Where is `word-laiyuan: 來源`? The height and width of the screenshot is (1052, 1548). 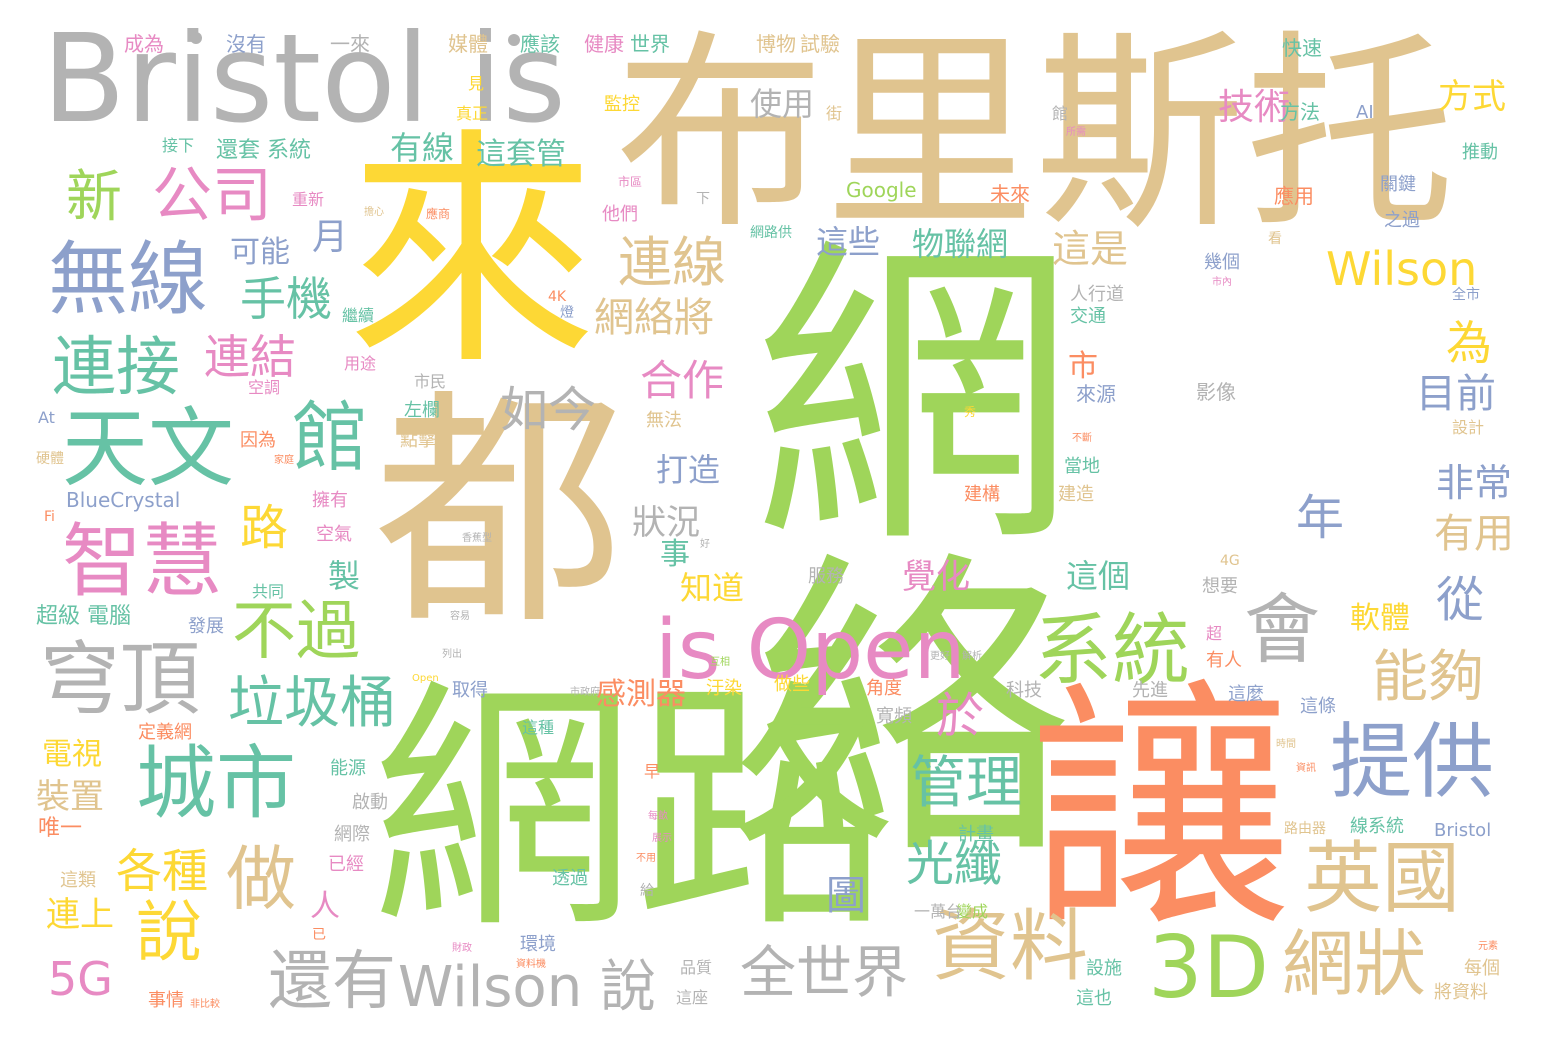
word-laiyuan: 來源 is located at coordinates (1096, 394).